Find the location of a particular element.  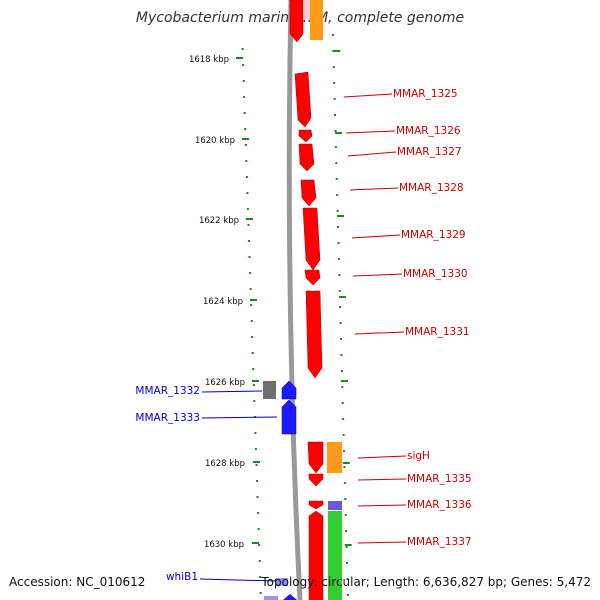

gene-mmar-1337-green is located at coordinates (335, 555).